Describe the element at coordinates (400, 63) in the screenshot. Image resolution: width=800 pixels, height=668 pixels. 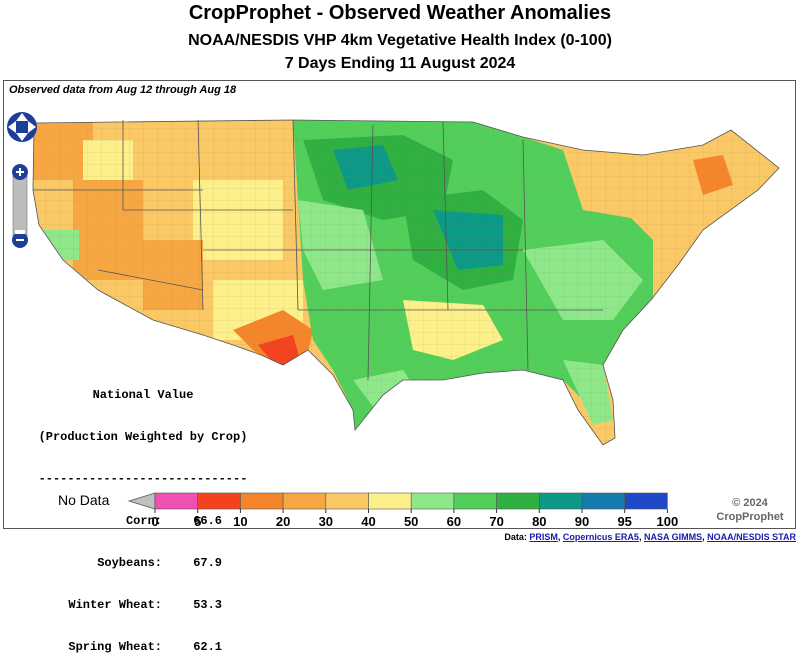
I see `period-title: 7 Days Ending 11 August 2024` at that location.